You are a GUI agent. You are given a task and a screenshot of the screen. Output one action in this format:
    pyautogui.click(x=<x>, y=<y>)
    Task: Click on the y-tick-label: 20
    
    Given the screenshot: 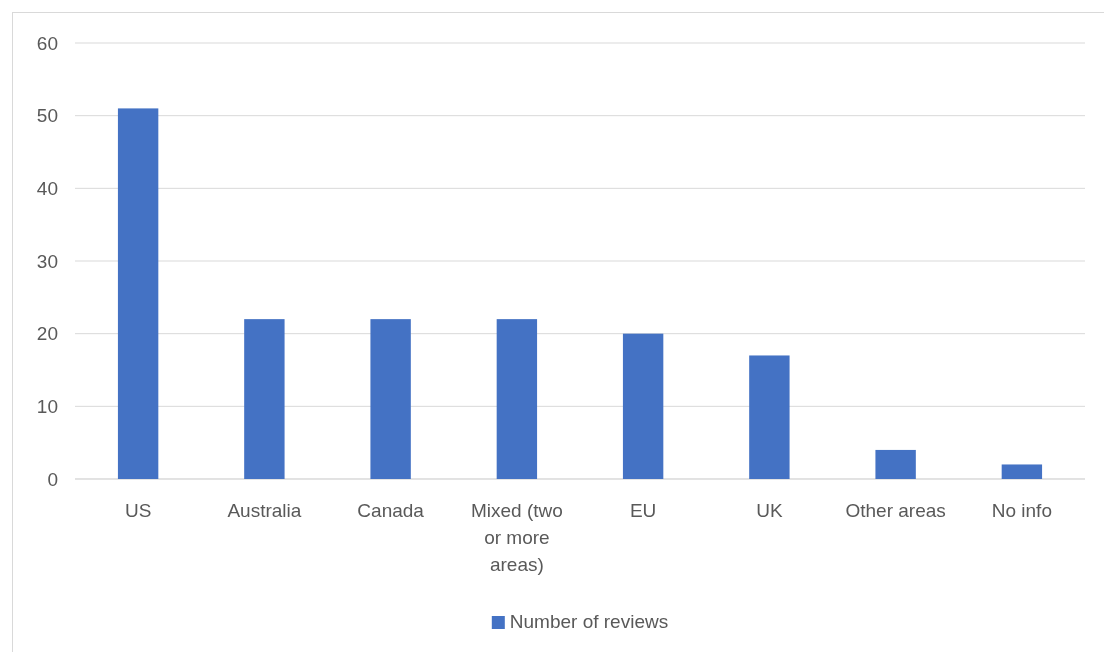 What is the action you would take?
    pyautogui.click(x=47, y=334)
    